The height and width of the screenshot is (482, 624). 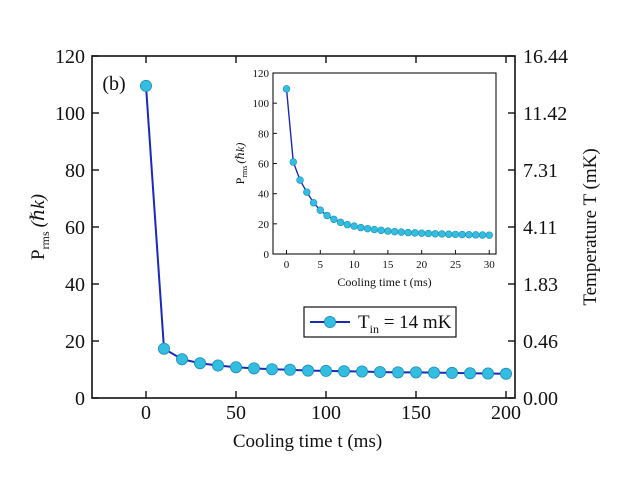 I want to click on inset-y-tick-label: 0, so click(x=267, y=255).